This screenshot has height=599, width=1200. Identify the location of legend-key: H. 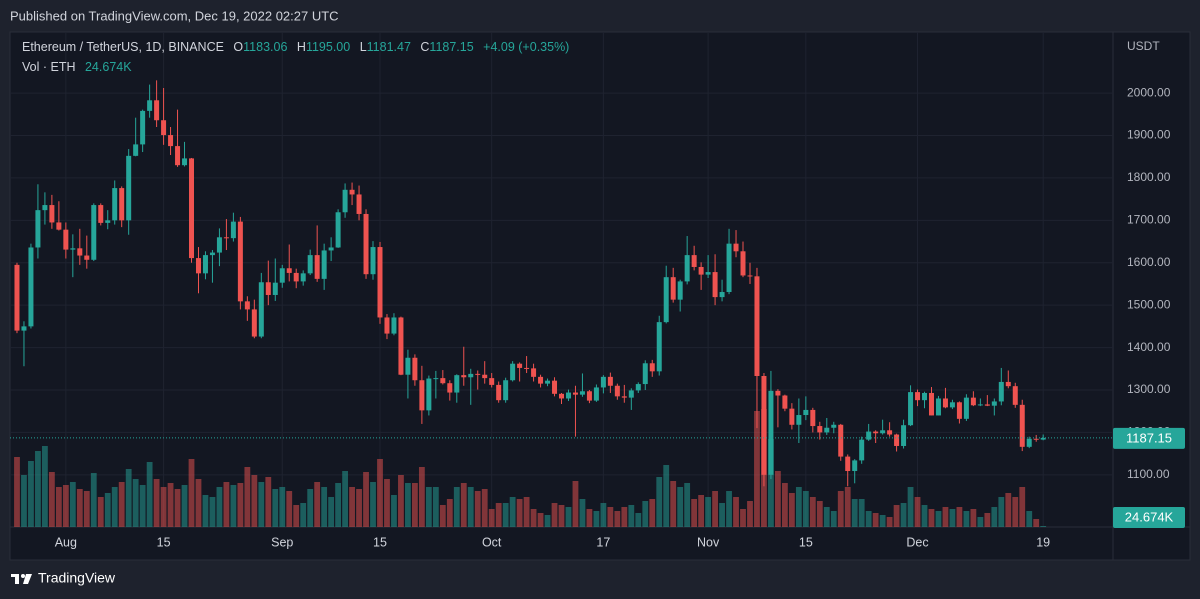
(301, 47).